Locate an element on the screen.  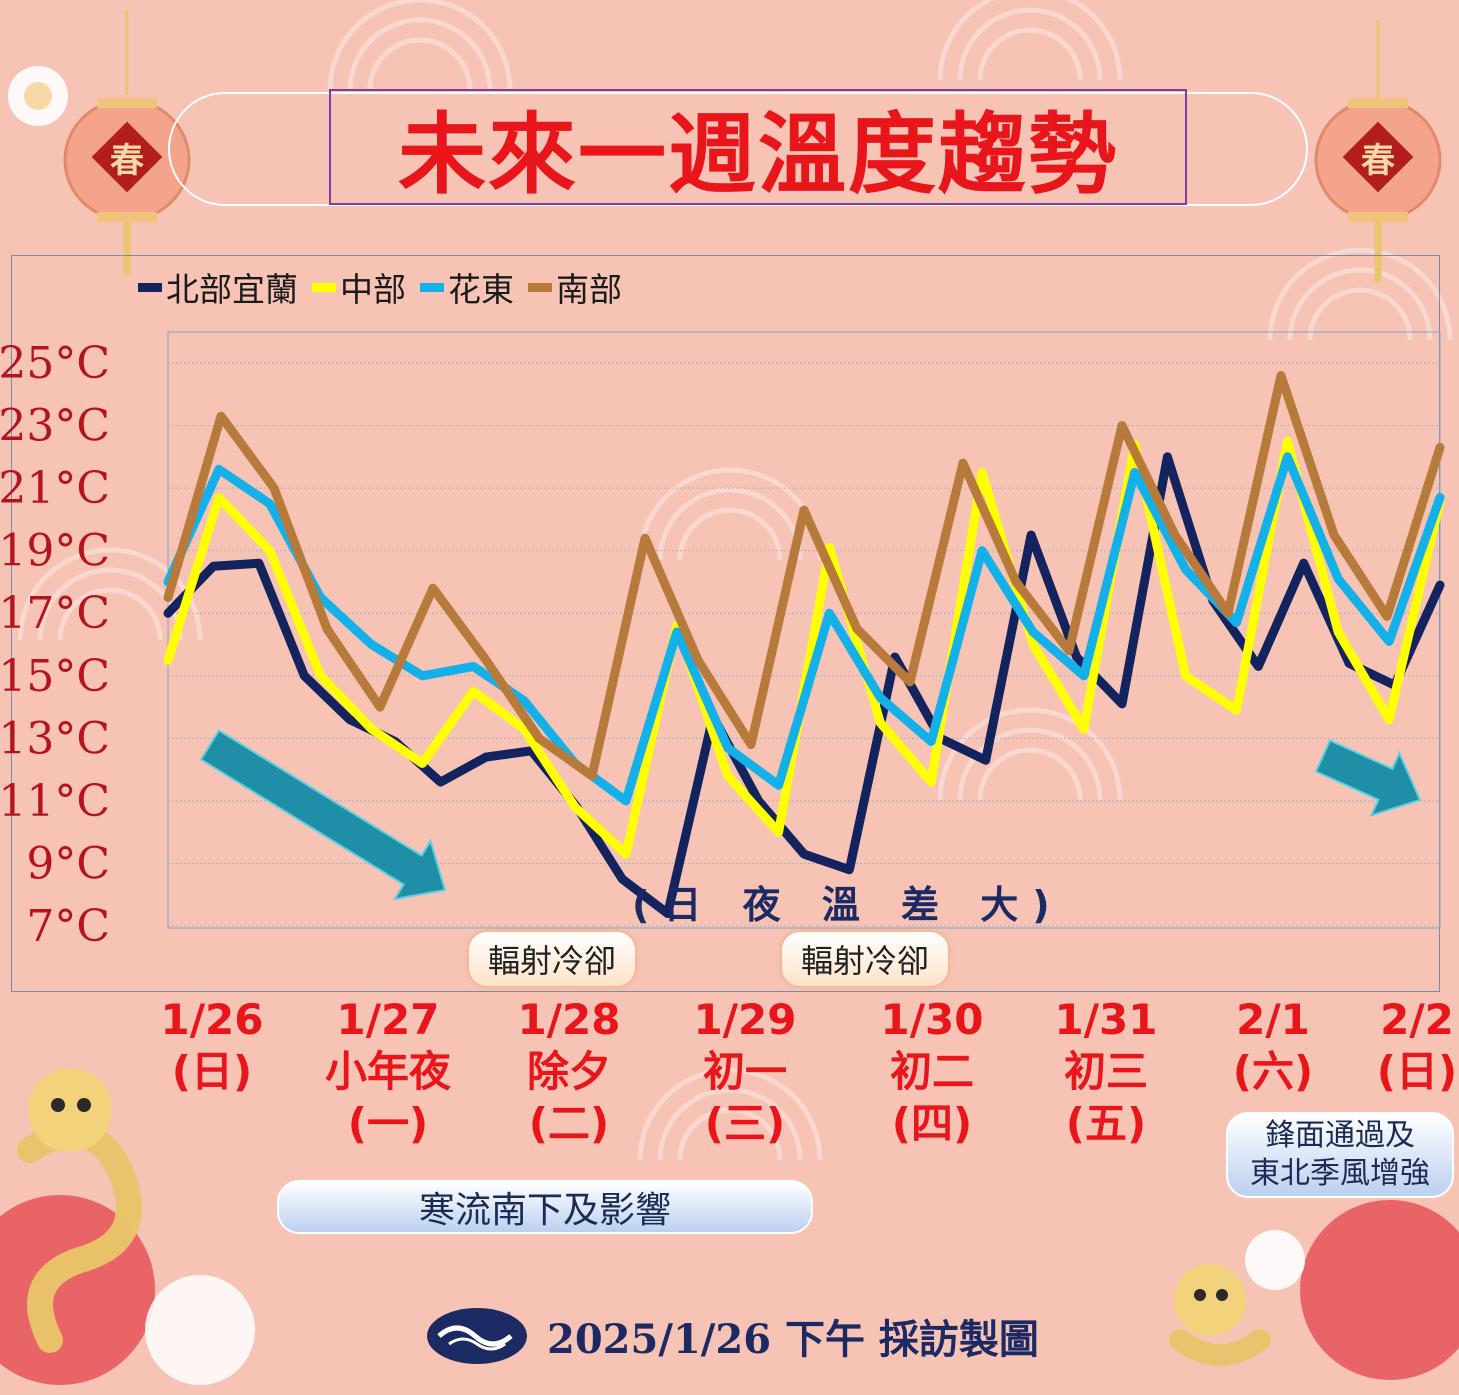
date-jan30-date: 1/30 is located at coordinates (932, 1019).